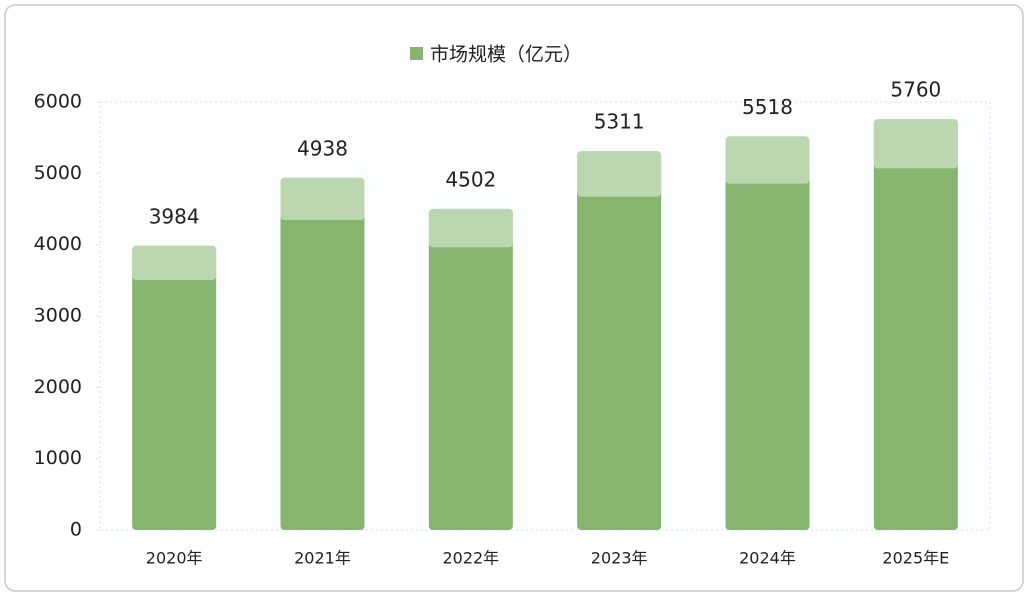  I want to click on x-tick-label: 2021年, so click(322, 558).